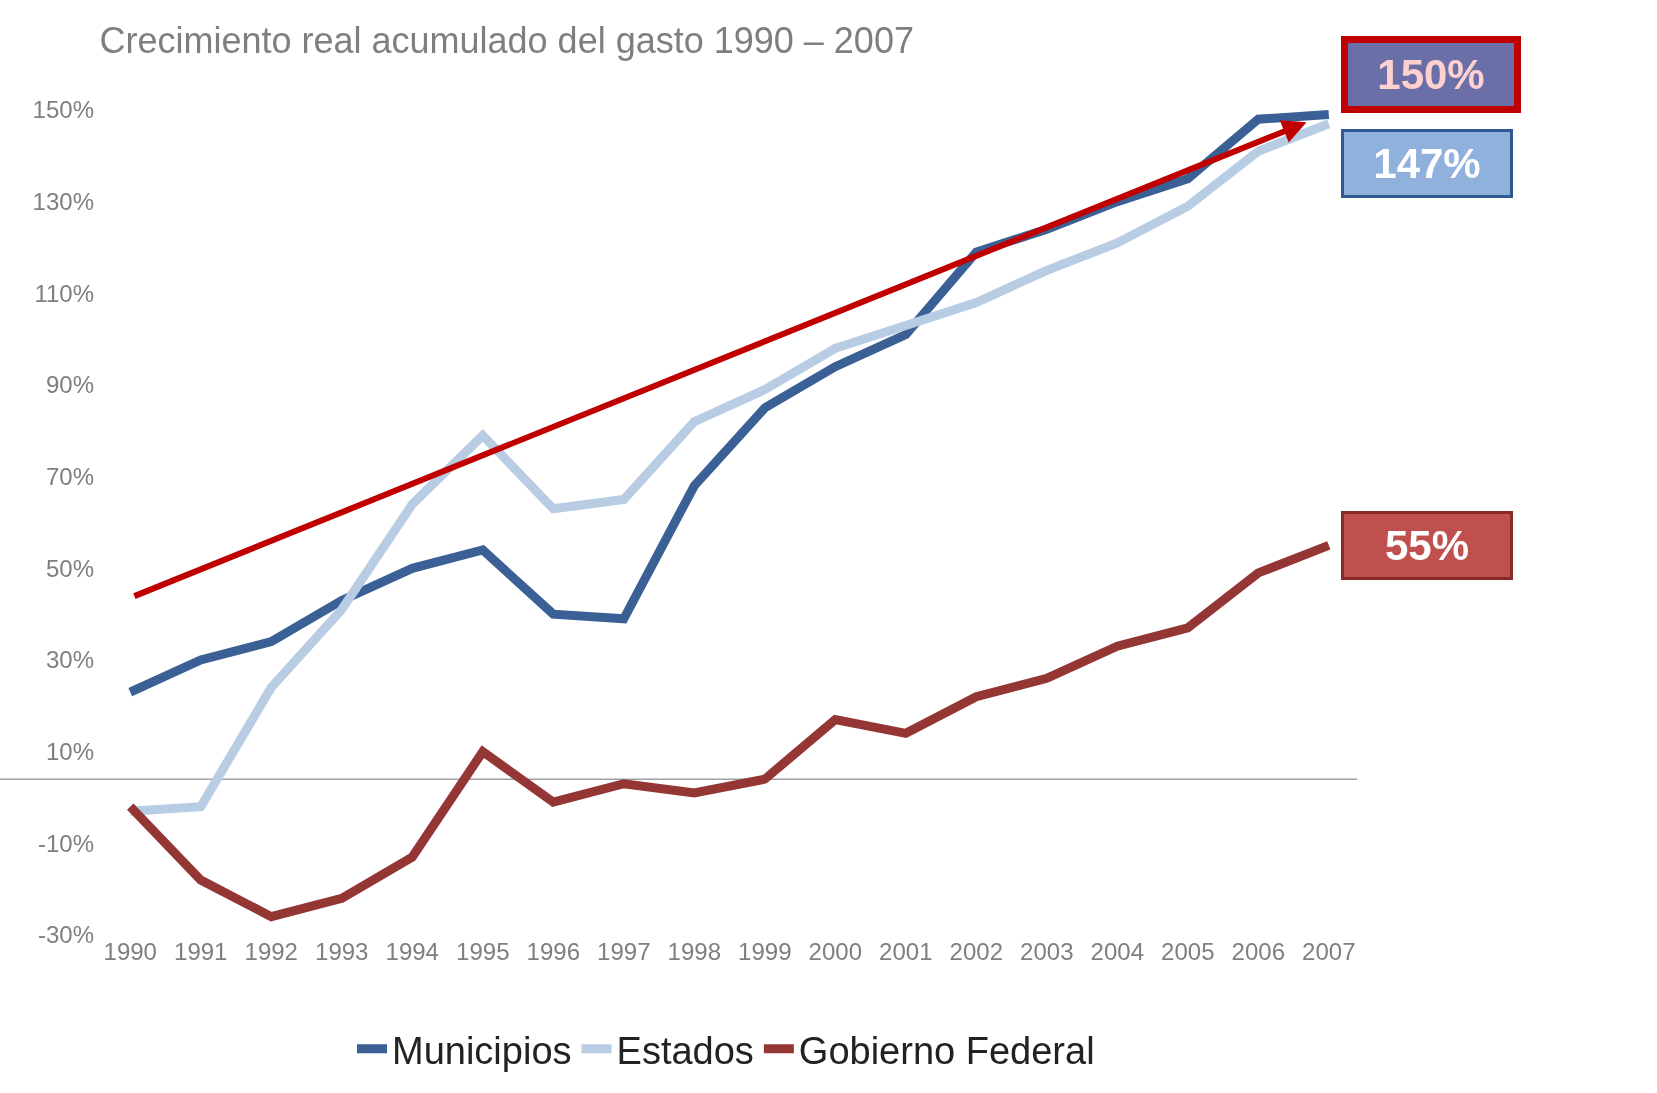 This screenshot has width=1657, height=1093. I want to click on y-tick-label: 110%, so click(64, 293).